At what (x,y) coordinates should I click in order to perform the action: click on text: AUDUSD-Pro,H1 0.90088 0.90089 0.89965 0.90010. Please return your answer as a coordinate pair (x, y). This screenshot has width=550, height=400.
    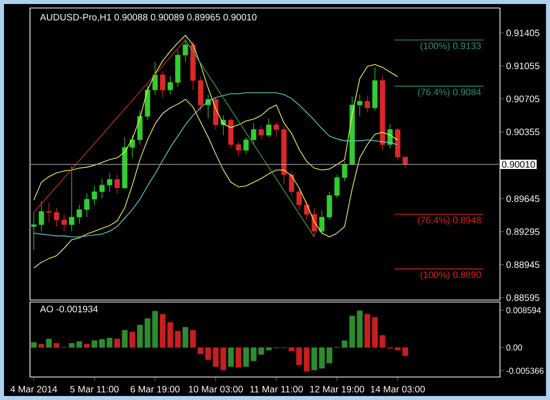
    Looking at the image, I should click on (148, 18).